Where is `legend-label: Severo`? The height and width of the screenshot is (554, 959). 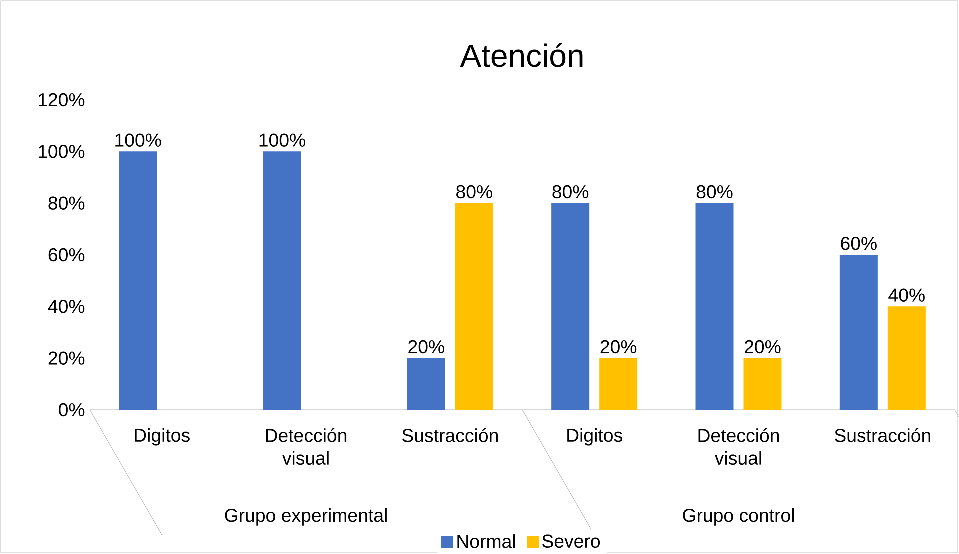 legend-label: Severo is located at coordinates (571, 541).